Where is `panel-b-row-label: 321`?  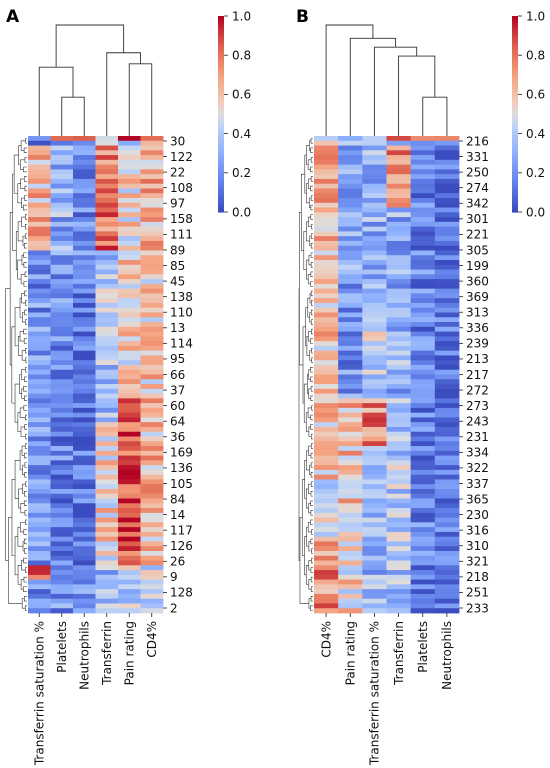 panel-b-row-label: 321 is located at coordinates (477, 562).